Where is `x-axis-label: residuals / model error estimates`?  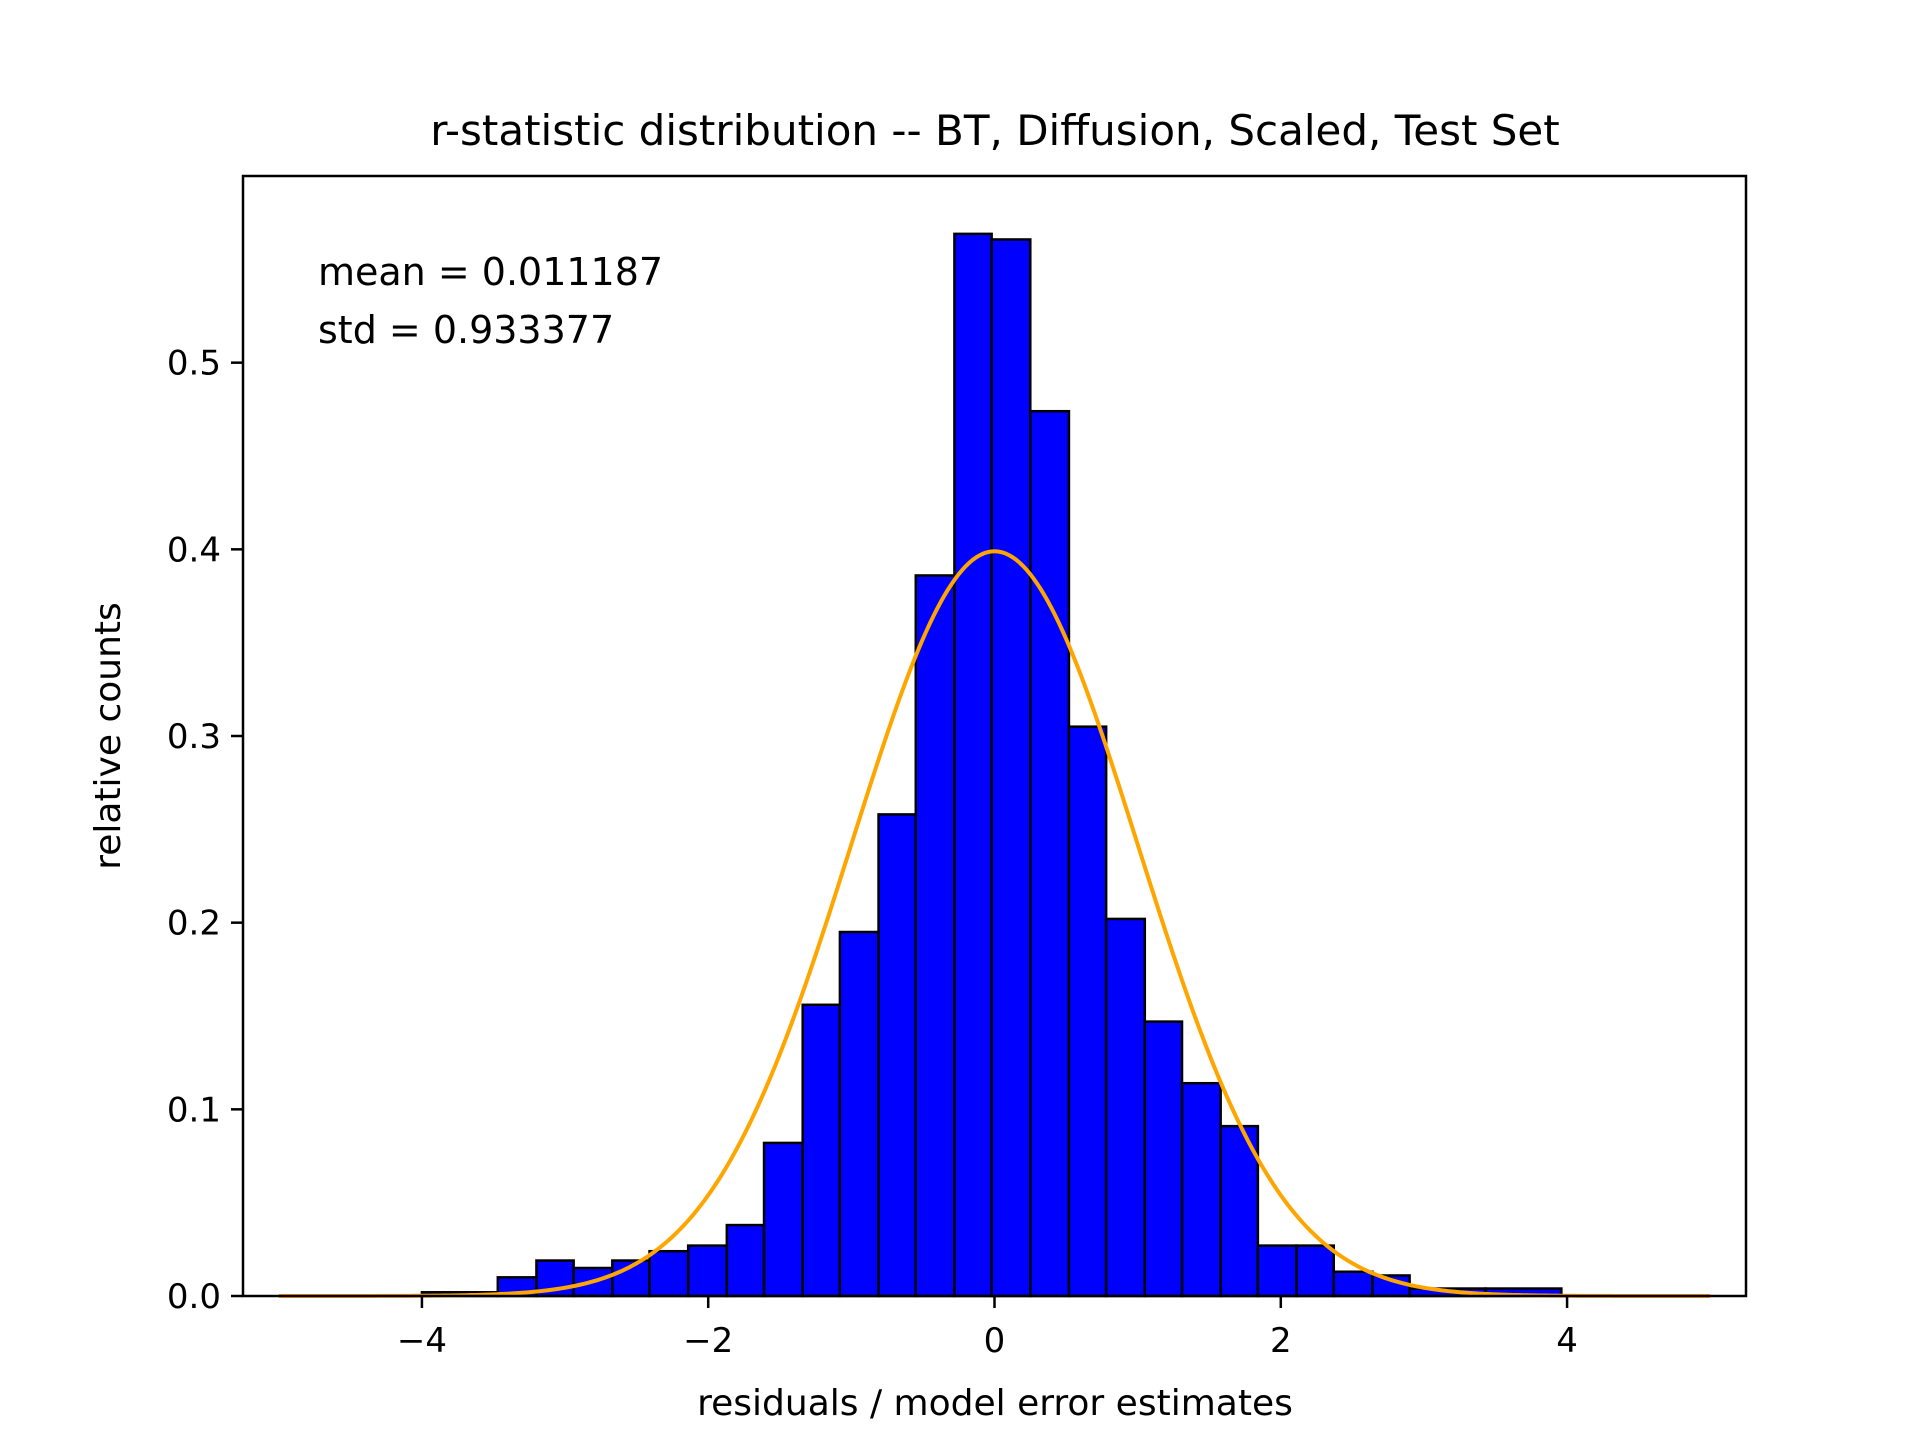
x-axis-label: residuals / model error estimates is located at coordinates (995, 1403).